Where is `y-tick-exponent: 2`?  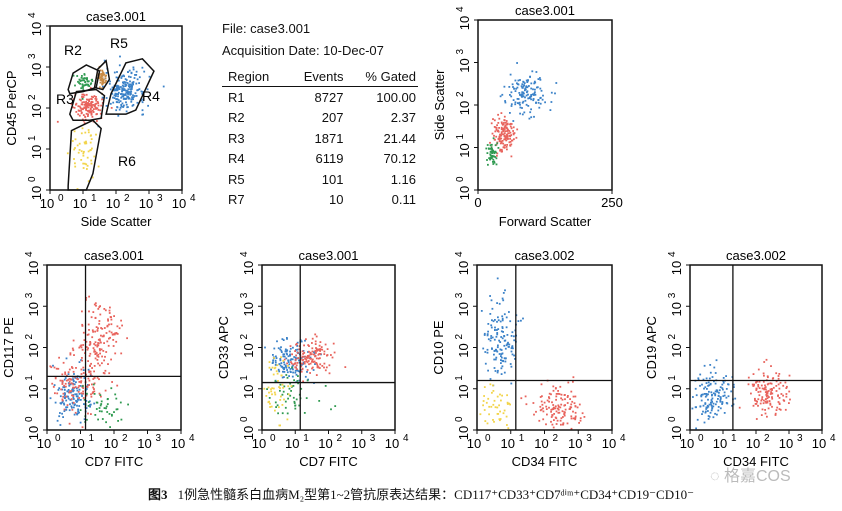
y-tick-exponent: 2 is located at coordinates (459, 337).